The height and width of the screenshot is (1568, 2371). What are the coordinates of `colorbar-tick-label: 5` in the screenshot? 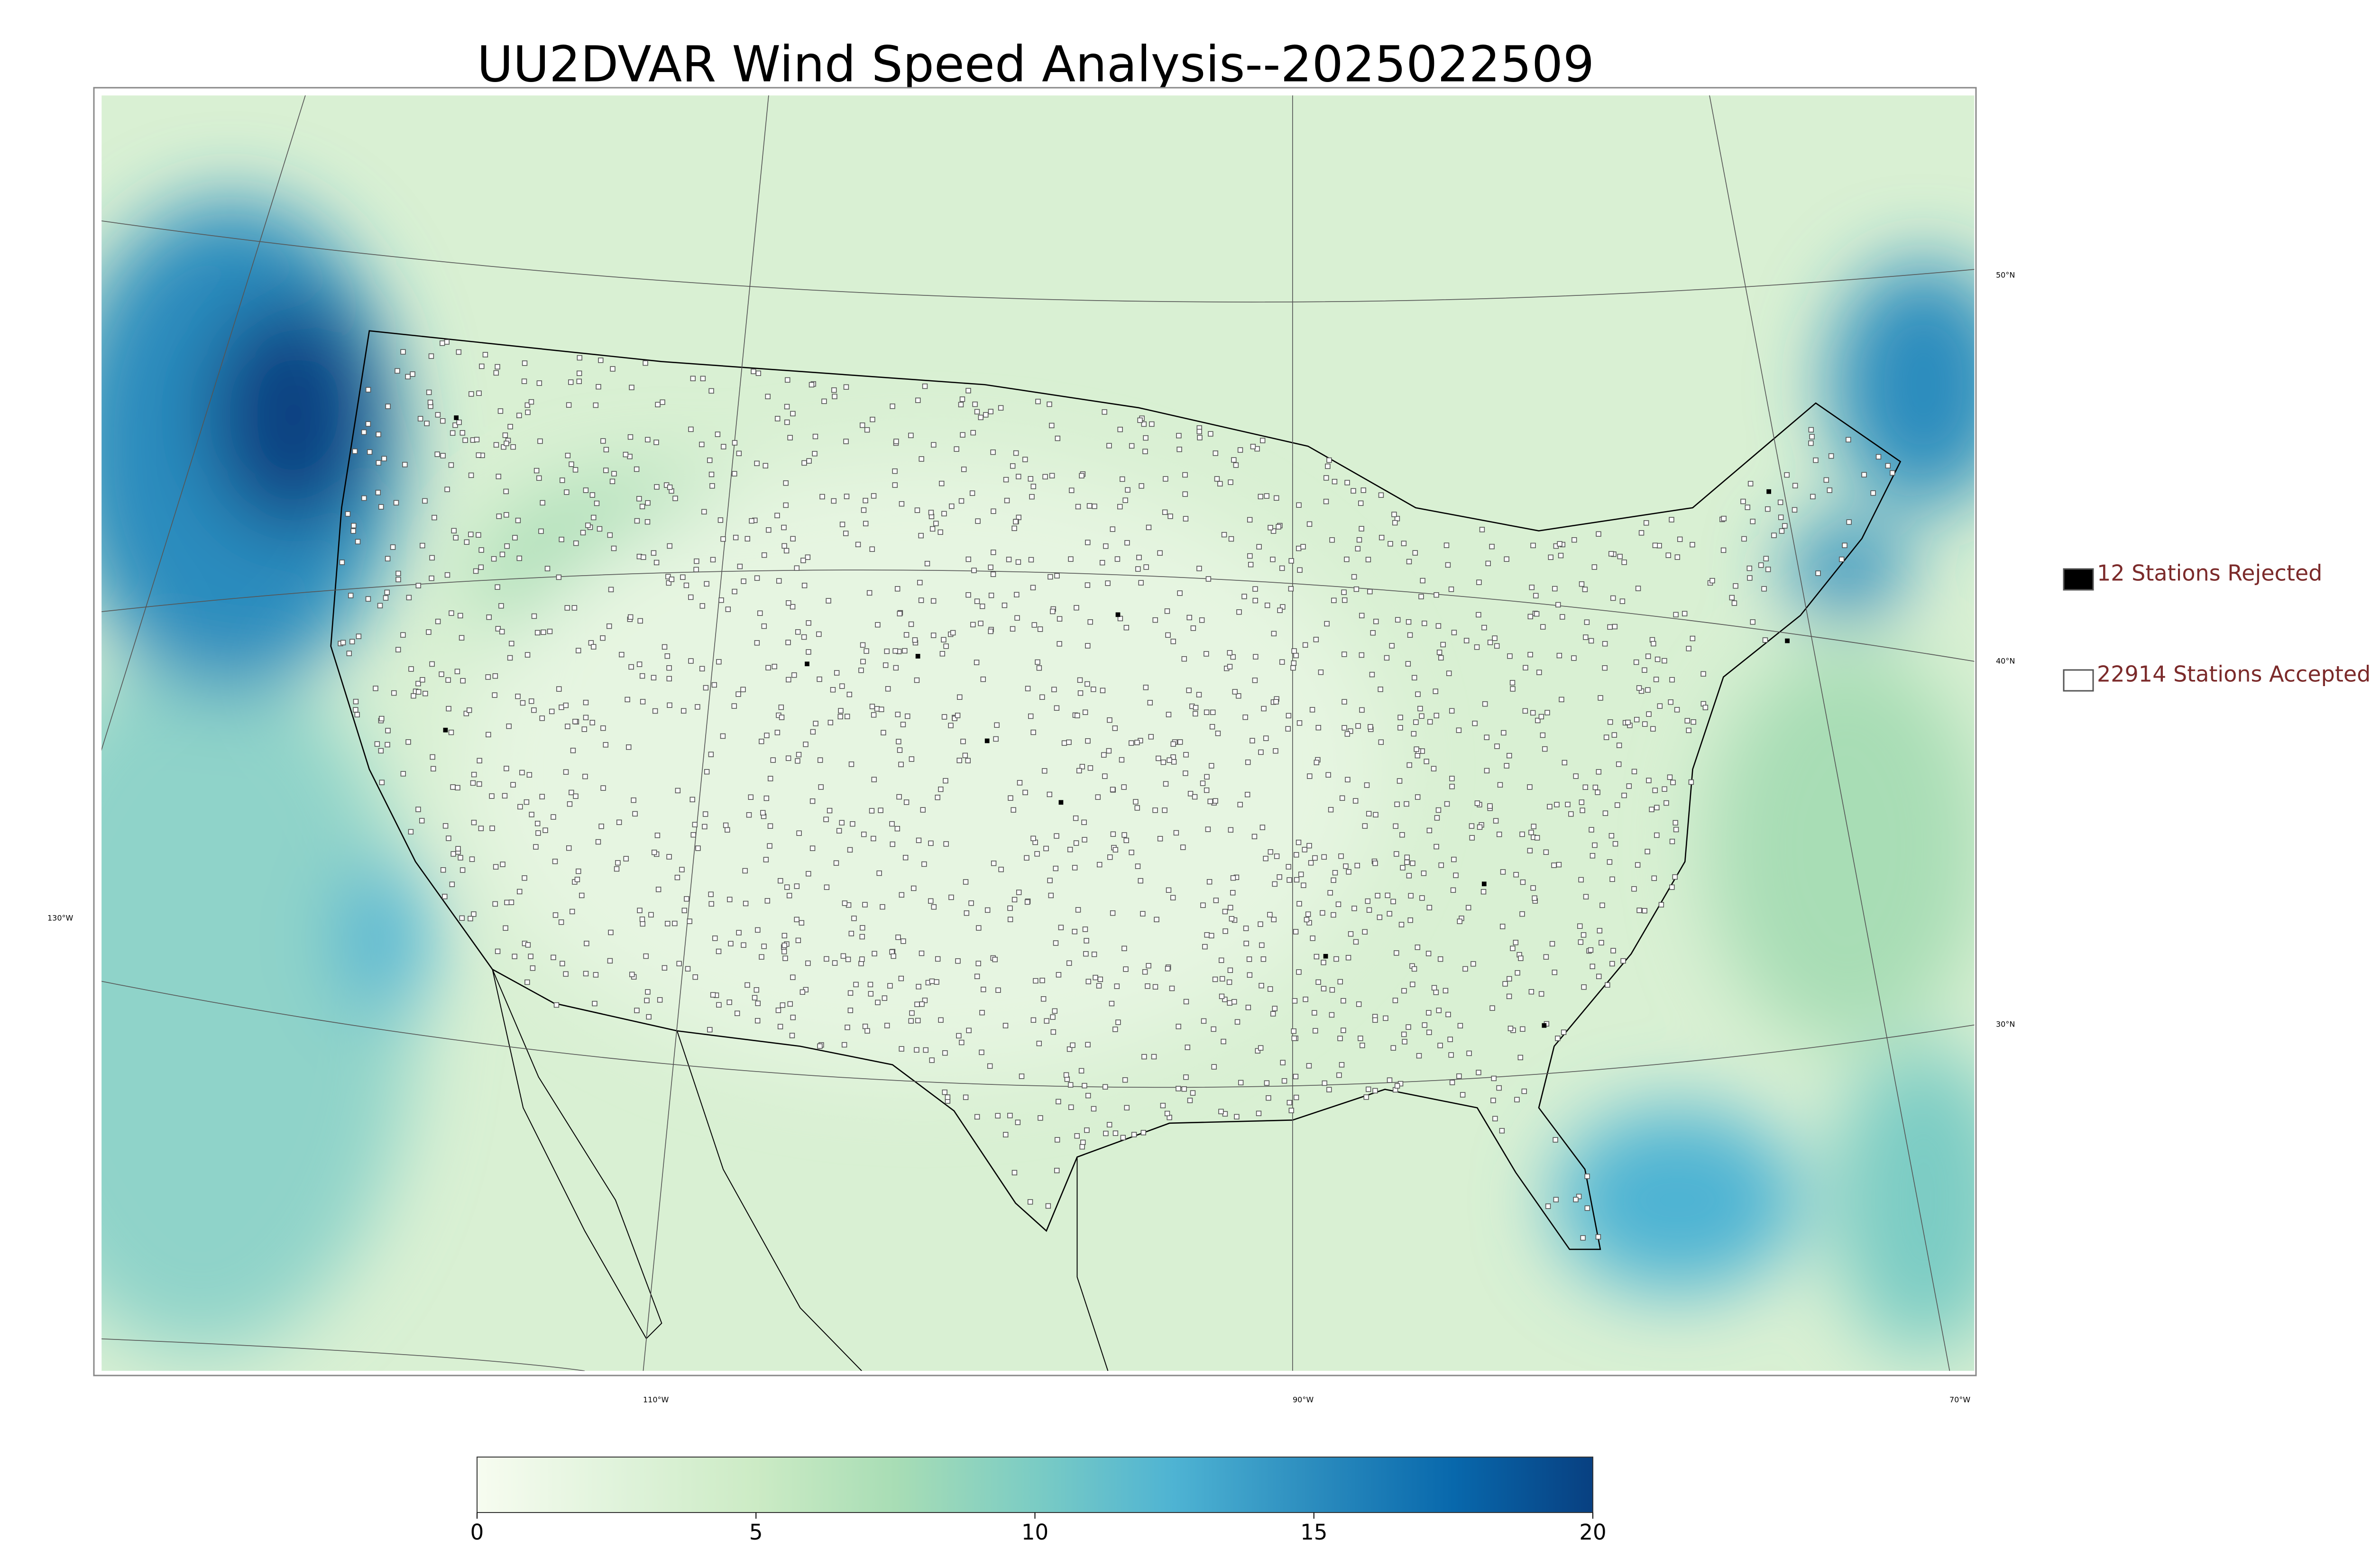 It's located at (756, 1532).